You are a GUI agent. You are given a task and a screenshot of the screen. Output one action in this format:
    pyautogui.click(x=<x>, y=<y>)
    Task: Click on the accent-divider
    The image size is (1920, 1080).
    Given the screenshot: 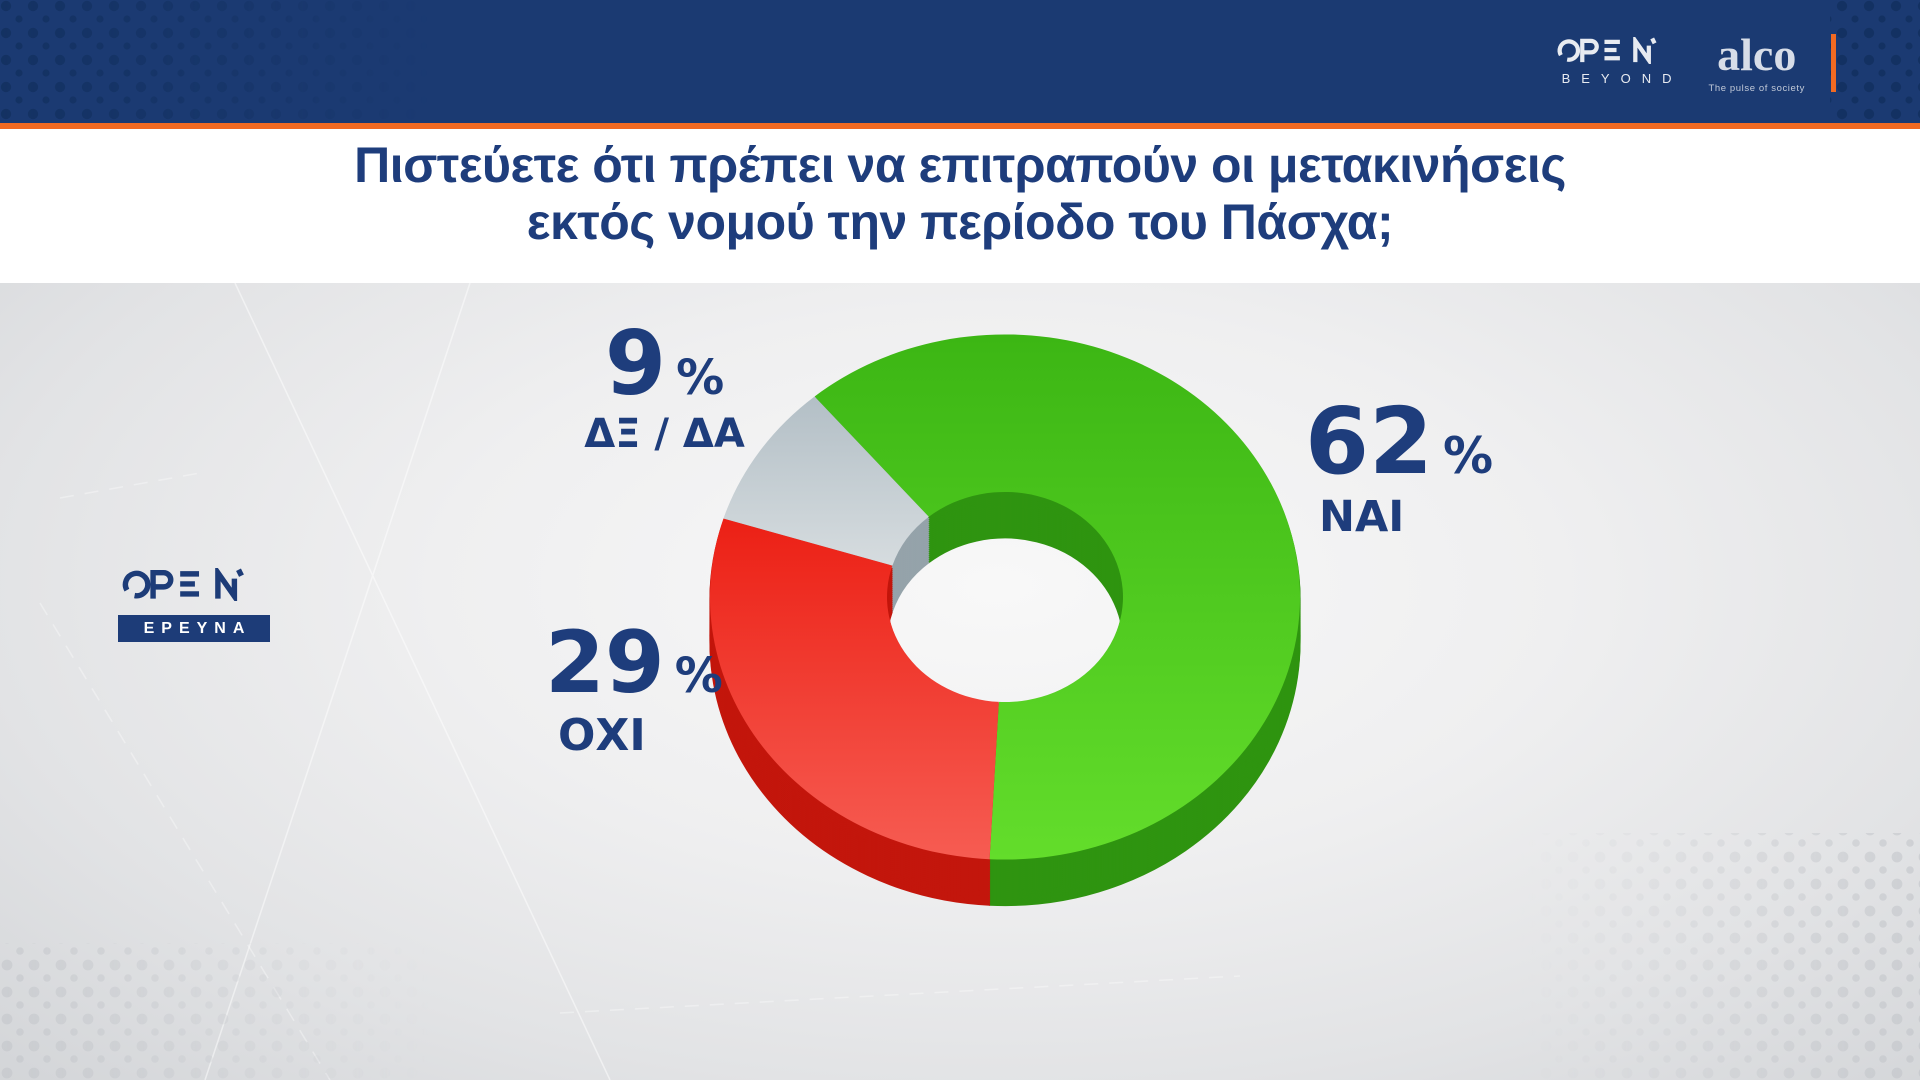 What is the action you would take?
    pyautogui.click(x=960, y=126)
    